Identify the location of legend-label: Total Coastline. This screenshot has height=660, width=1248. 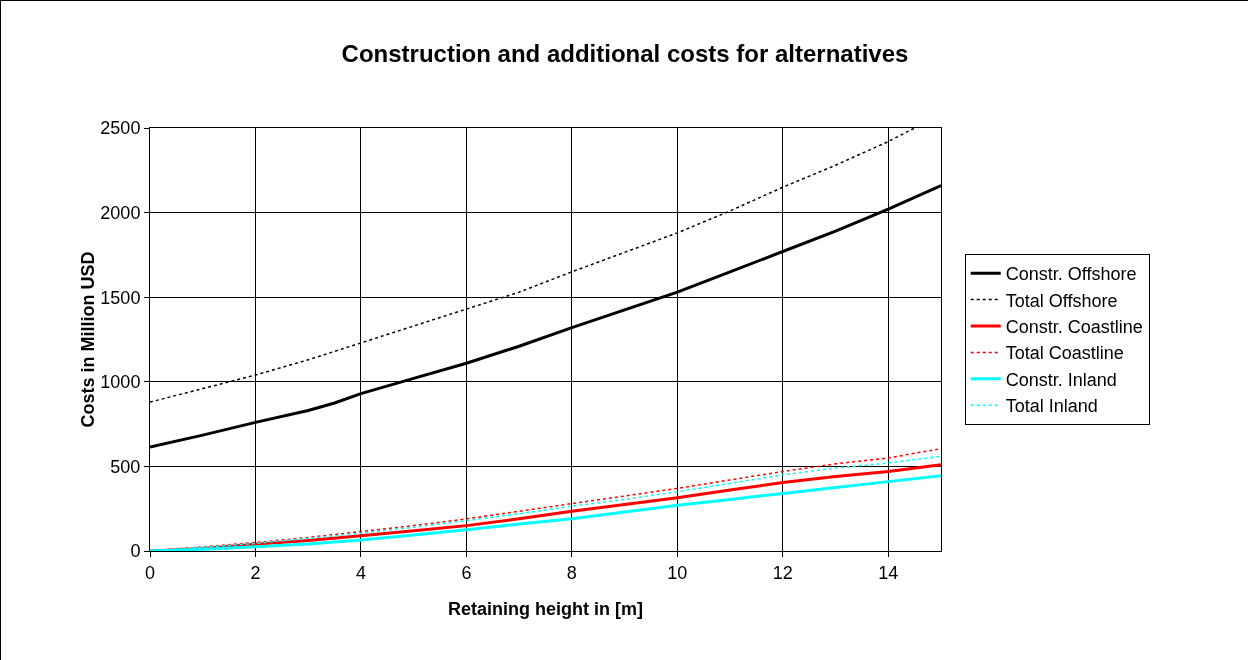
(1064, 353).